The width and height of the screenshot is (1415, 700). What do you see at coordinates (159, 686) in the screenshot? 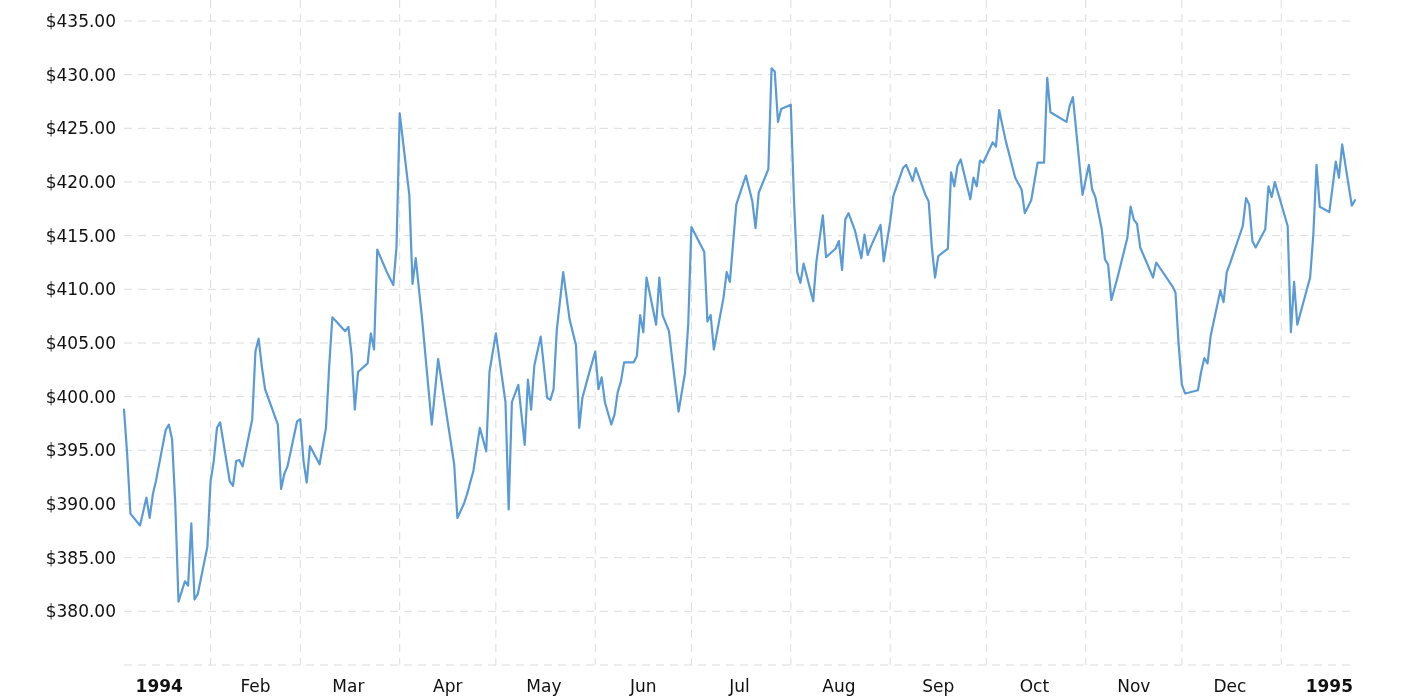
I see `x-tick-label: 1994` at bounding box center [159, 686].